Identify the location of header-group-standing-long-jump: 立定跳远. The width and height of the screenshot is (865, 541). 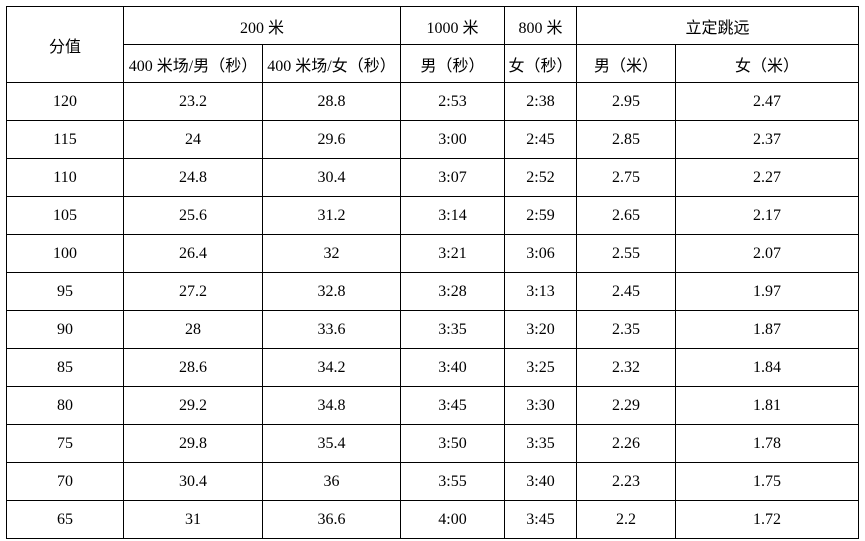
(718, 25).